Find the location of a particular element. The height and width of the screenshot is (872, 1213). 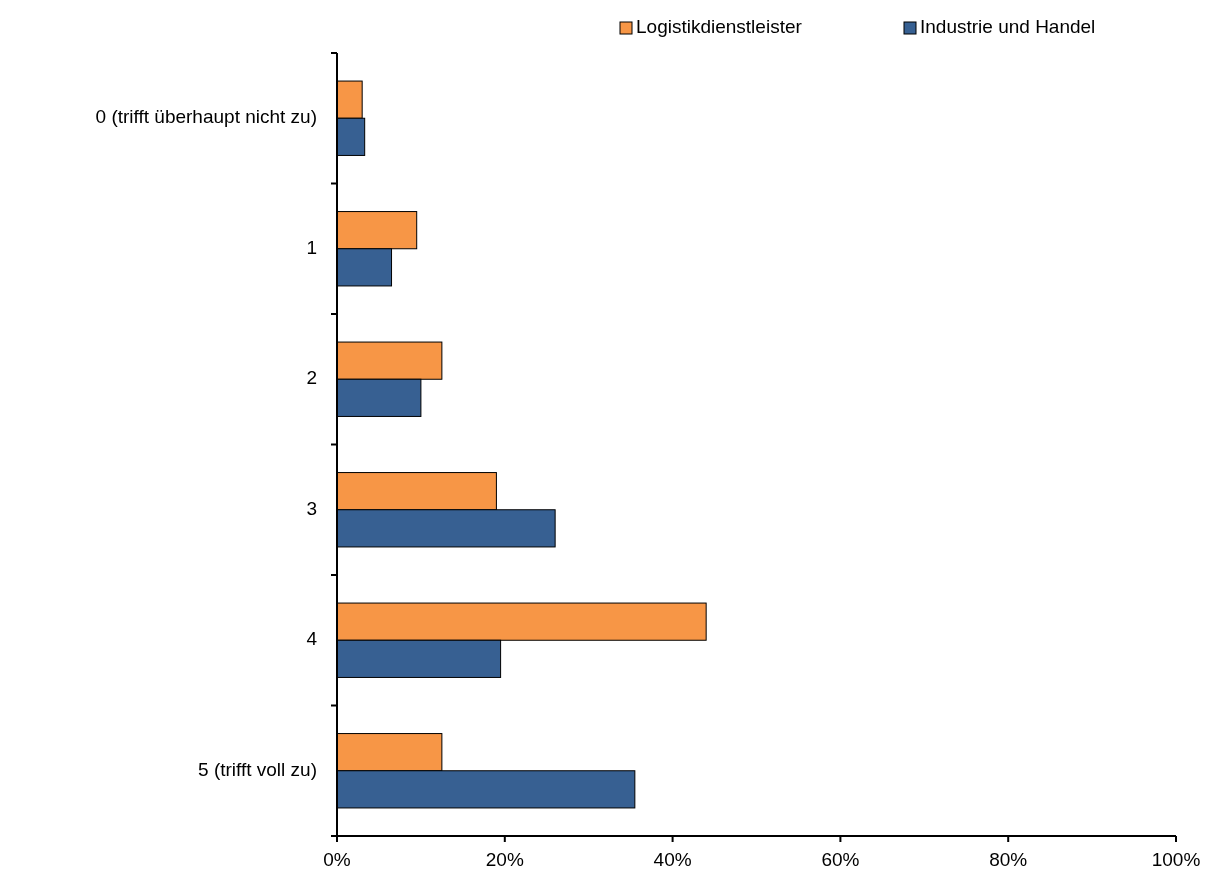

y-tick-label: 2 is located at coordinates (311, 378).